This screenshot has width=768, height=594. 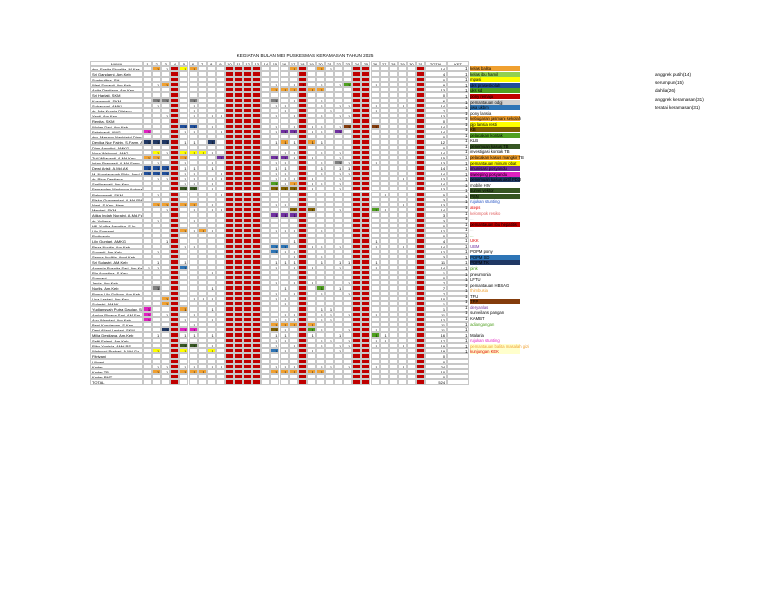 What do you see at coordinates (239, 64) in the screenshot?
I see `header-day-11: 11` at bounding box center [239, 64].